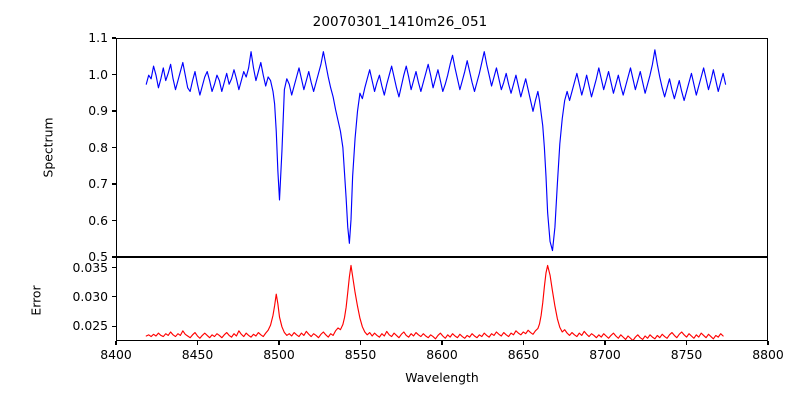 The image size is (800, 400). I want to click on spectrum-y-tick-label: 1.0, so click(98, 74).